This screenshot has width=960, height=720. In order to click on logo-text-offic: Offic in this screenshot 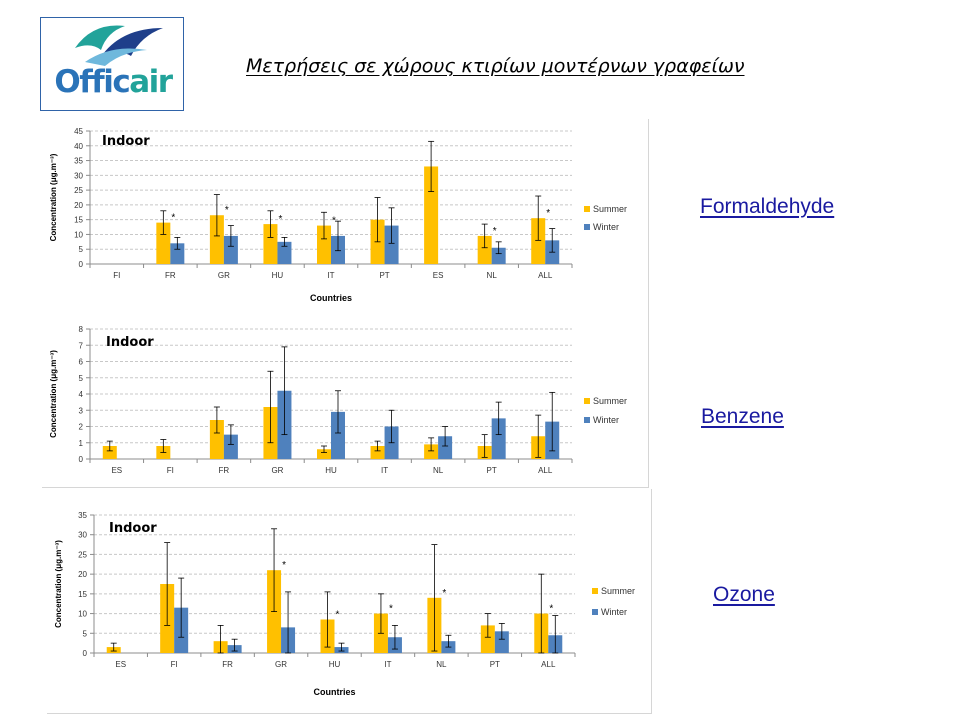, I will do `click(92, 82)`.